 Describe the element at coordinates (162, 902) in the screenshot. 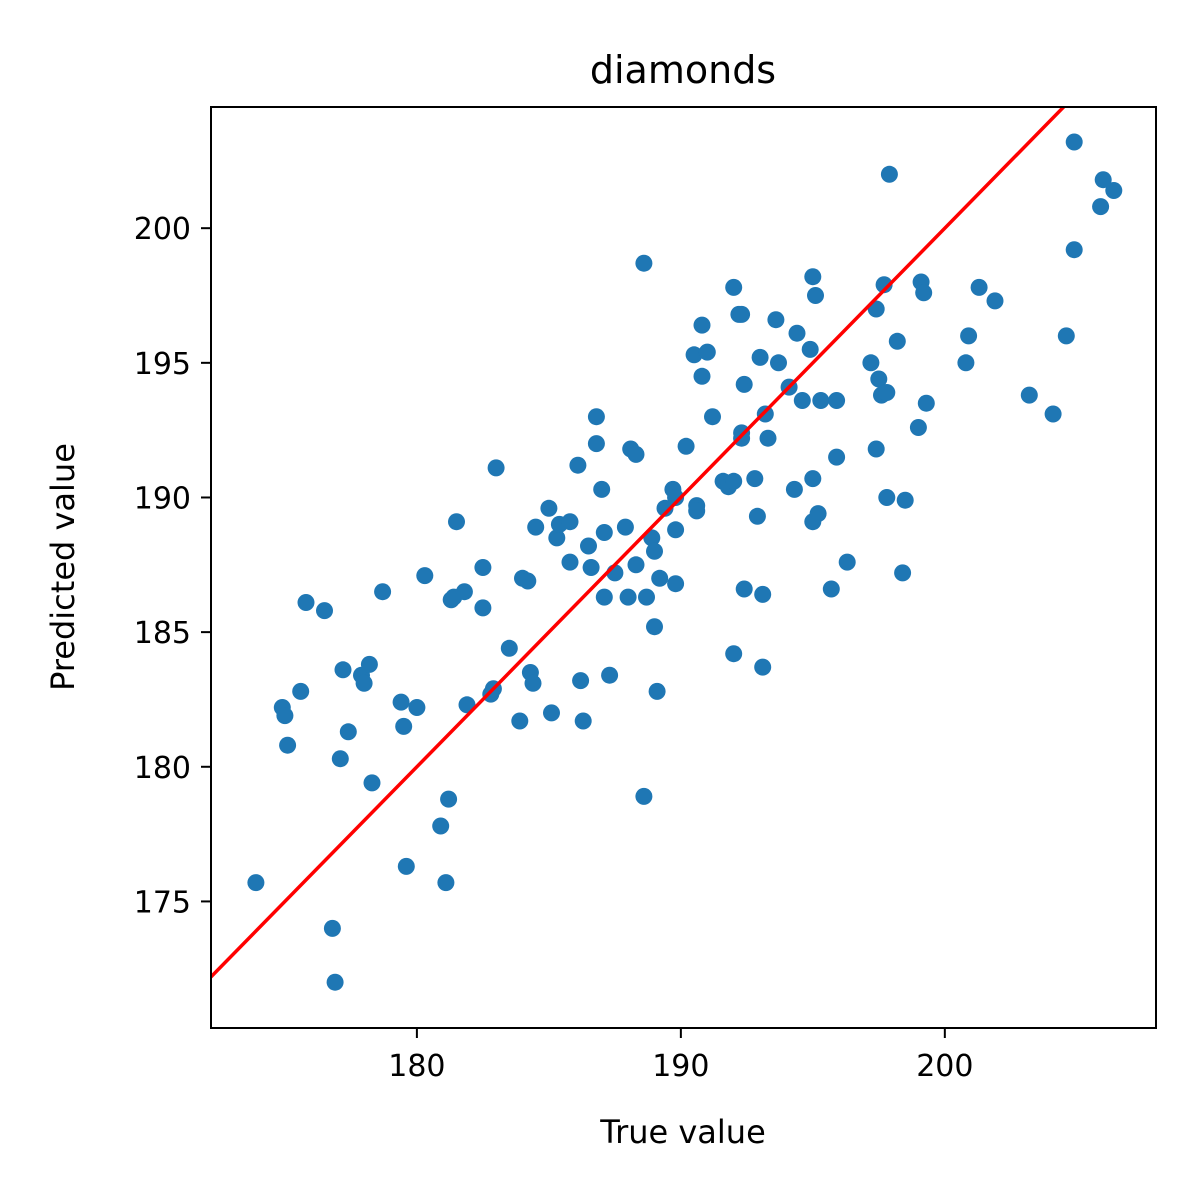

I see `y-tick-label: 175` at that location.